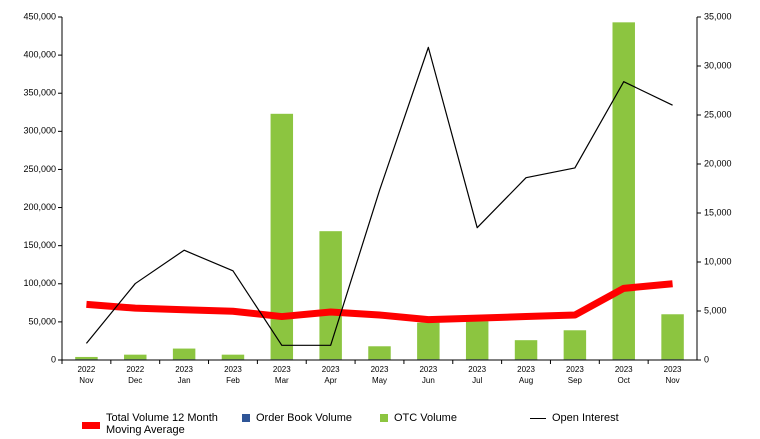  I want to click on x-tick-label: May, so click(379, 380).